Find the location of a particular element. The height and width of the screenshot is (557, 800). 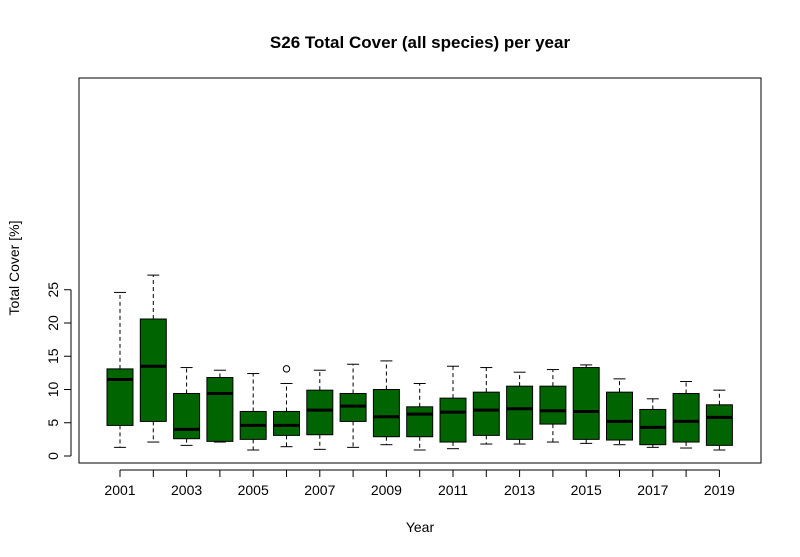

outlier-point is located at coordinates (286, 369).